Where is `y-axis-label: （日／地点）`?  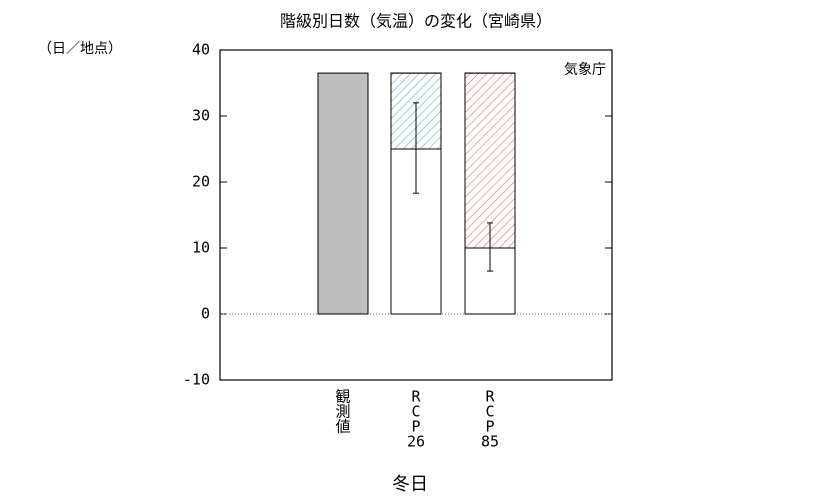
y-axis-label: （日／地点） is located at coordinates (80, 49).